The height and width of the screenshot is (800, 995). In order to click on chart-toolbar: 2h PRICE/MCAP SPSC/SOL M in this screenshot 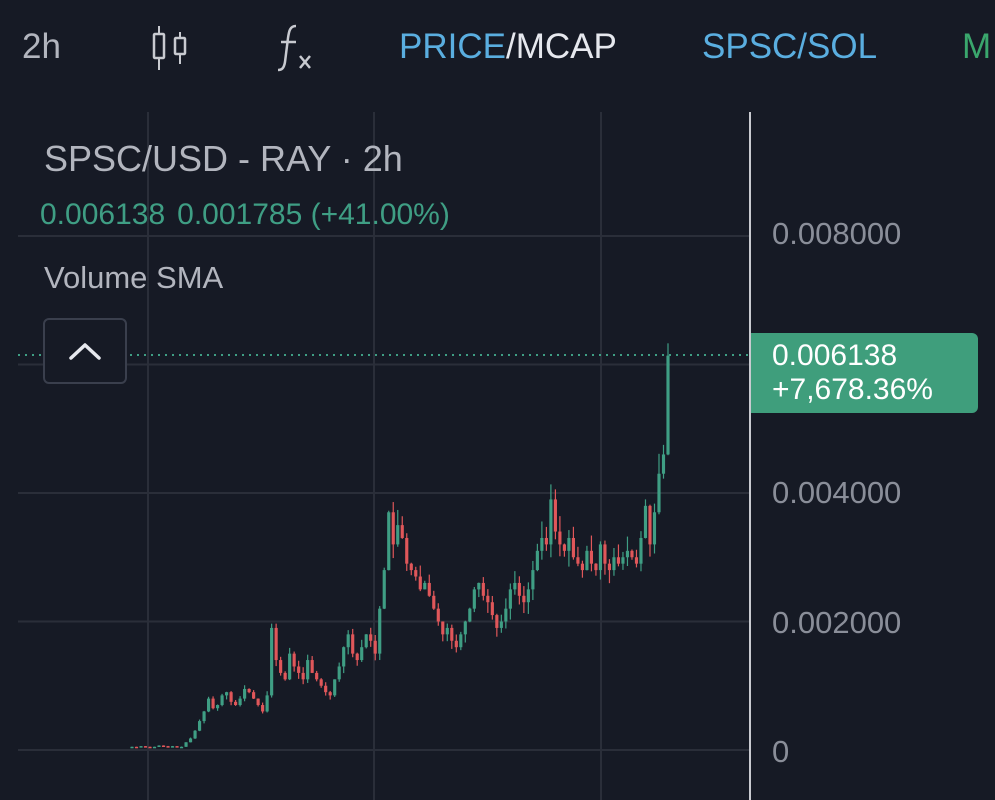, I will do `click(497, 47)`.